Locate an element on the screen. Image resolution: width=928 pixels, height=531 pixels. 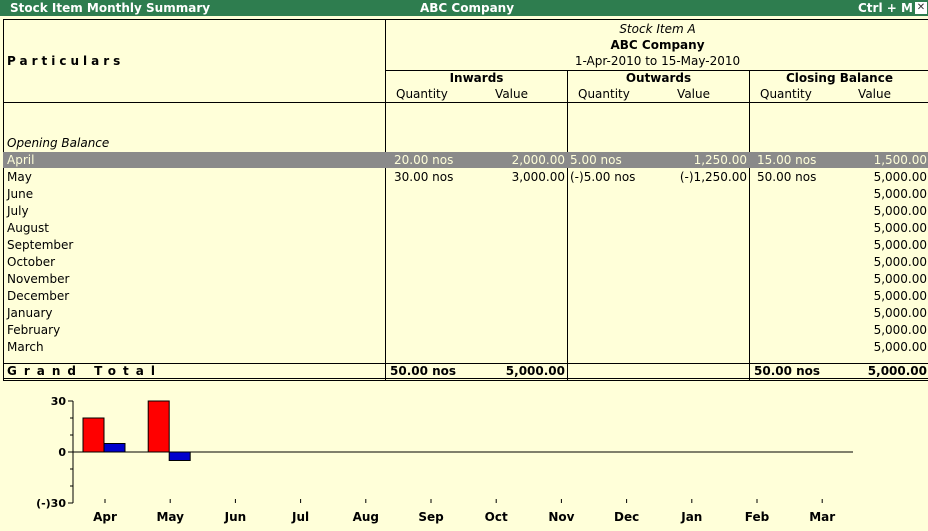
grand-total-in-val: 5,000.00 is located at coordinates (535, 371).